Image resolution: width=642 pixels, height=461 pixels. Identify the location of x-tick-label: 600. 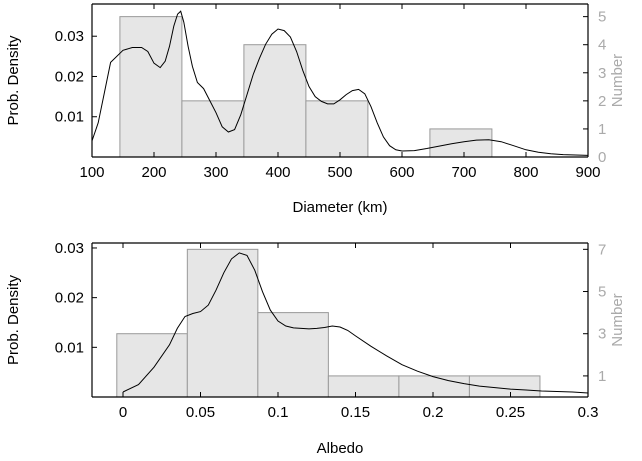
(401, 172).